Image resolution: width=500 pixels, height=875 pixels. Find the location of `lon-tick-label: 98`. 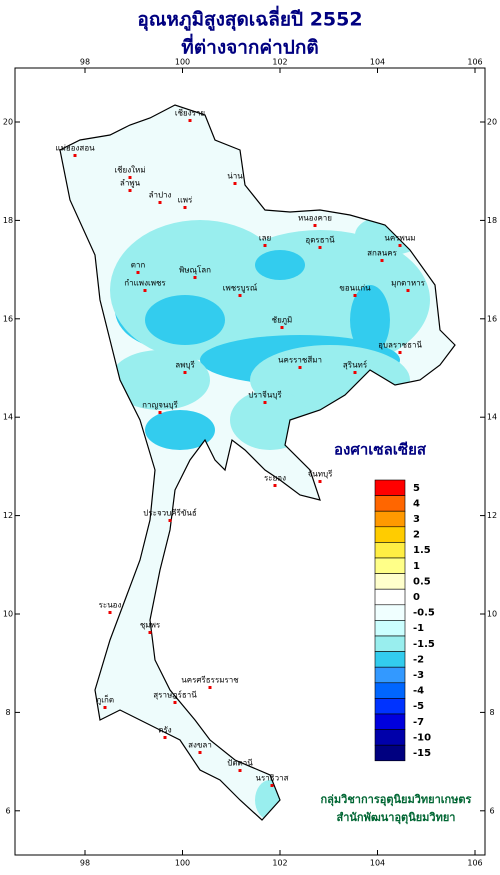

lon-tick-label: 98 is located at coordinates (85, 62).